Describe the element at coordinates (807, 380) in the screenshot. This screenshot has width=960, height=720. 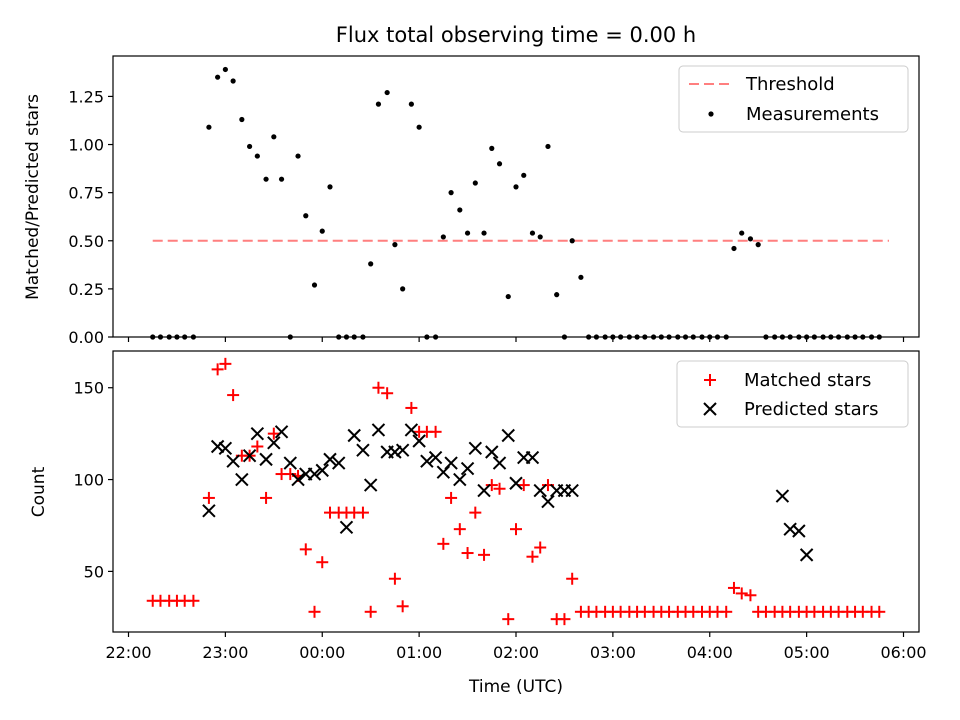
I see `matched-legend-label: Matched stars` at that location.